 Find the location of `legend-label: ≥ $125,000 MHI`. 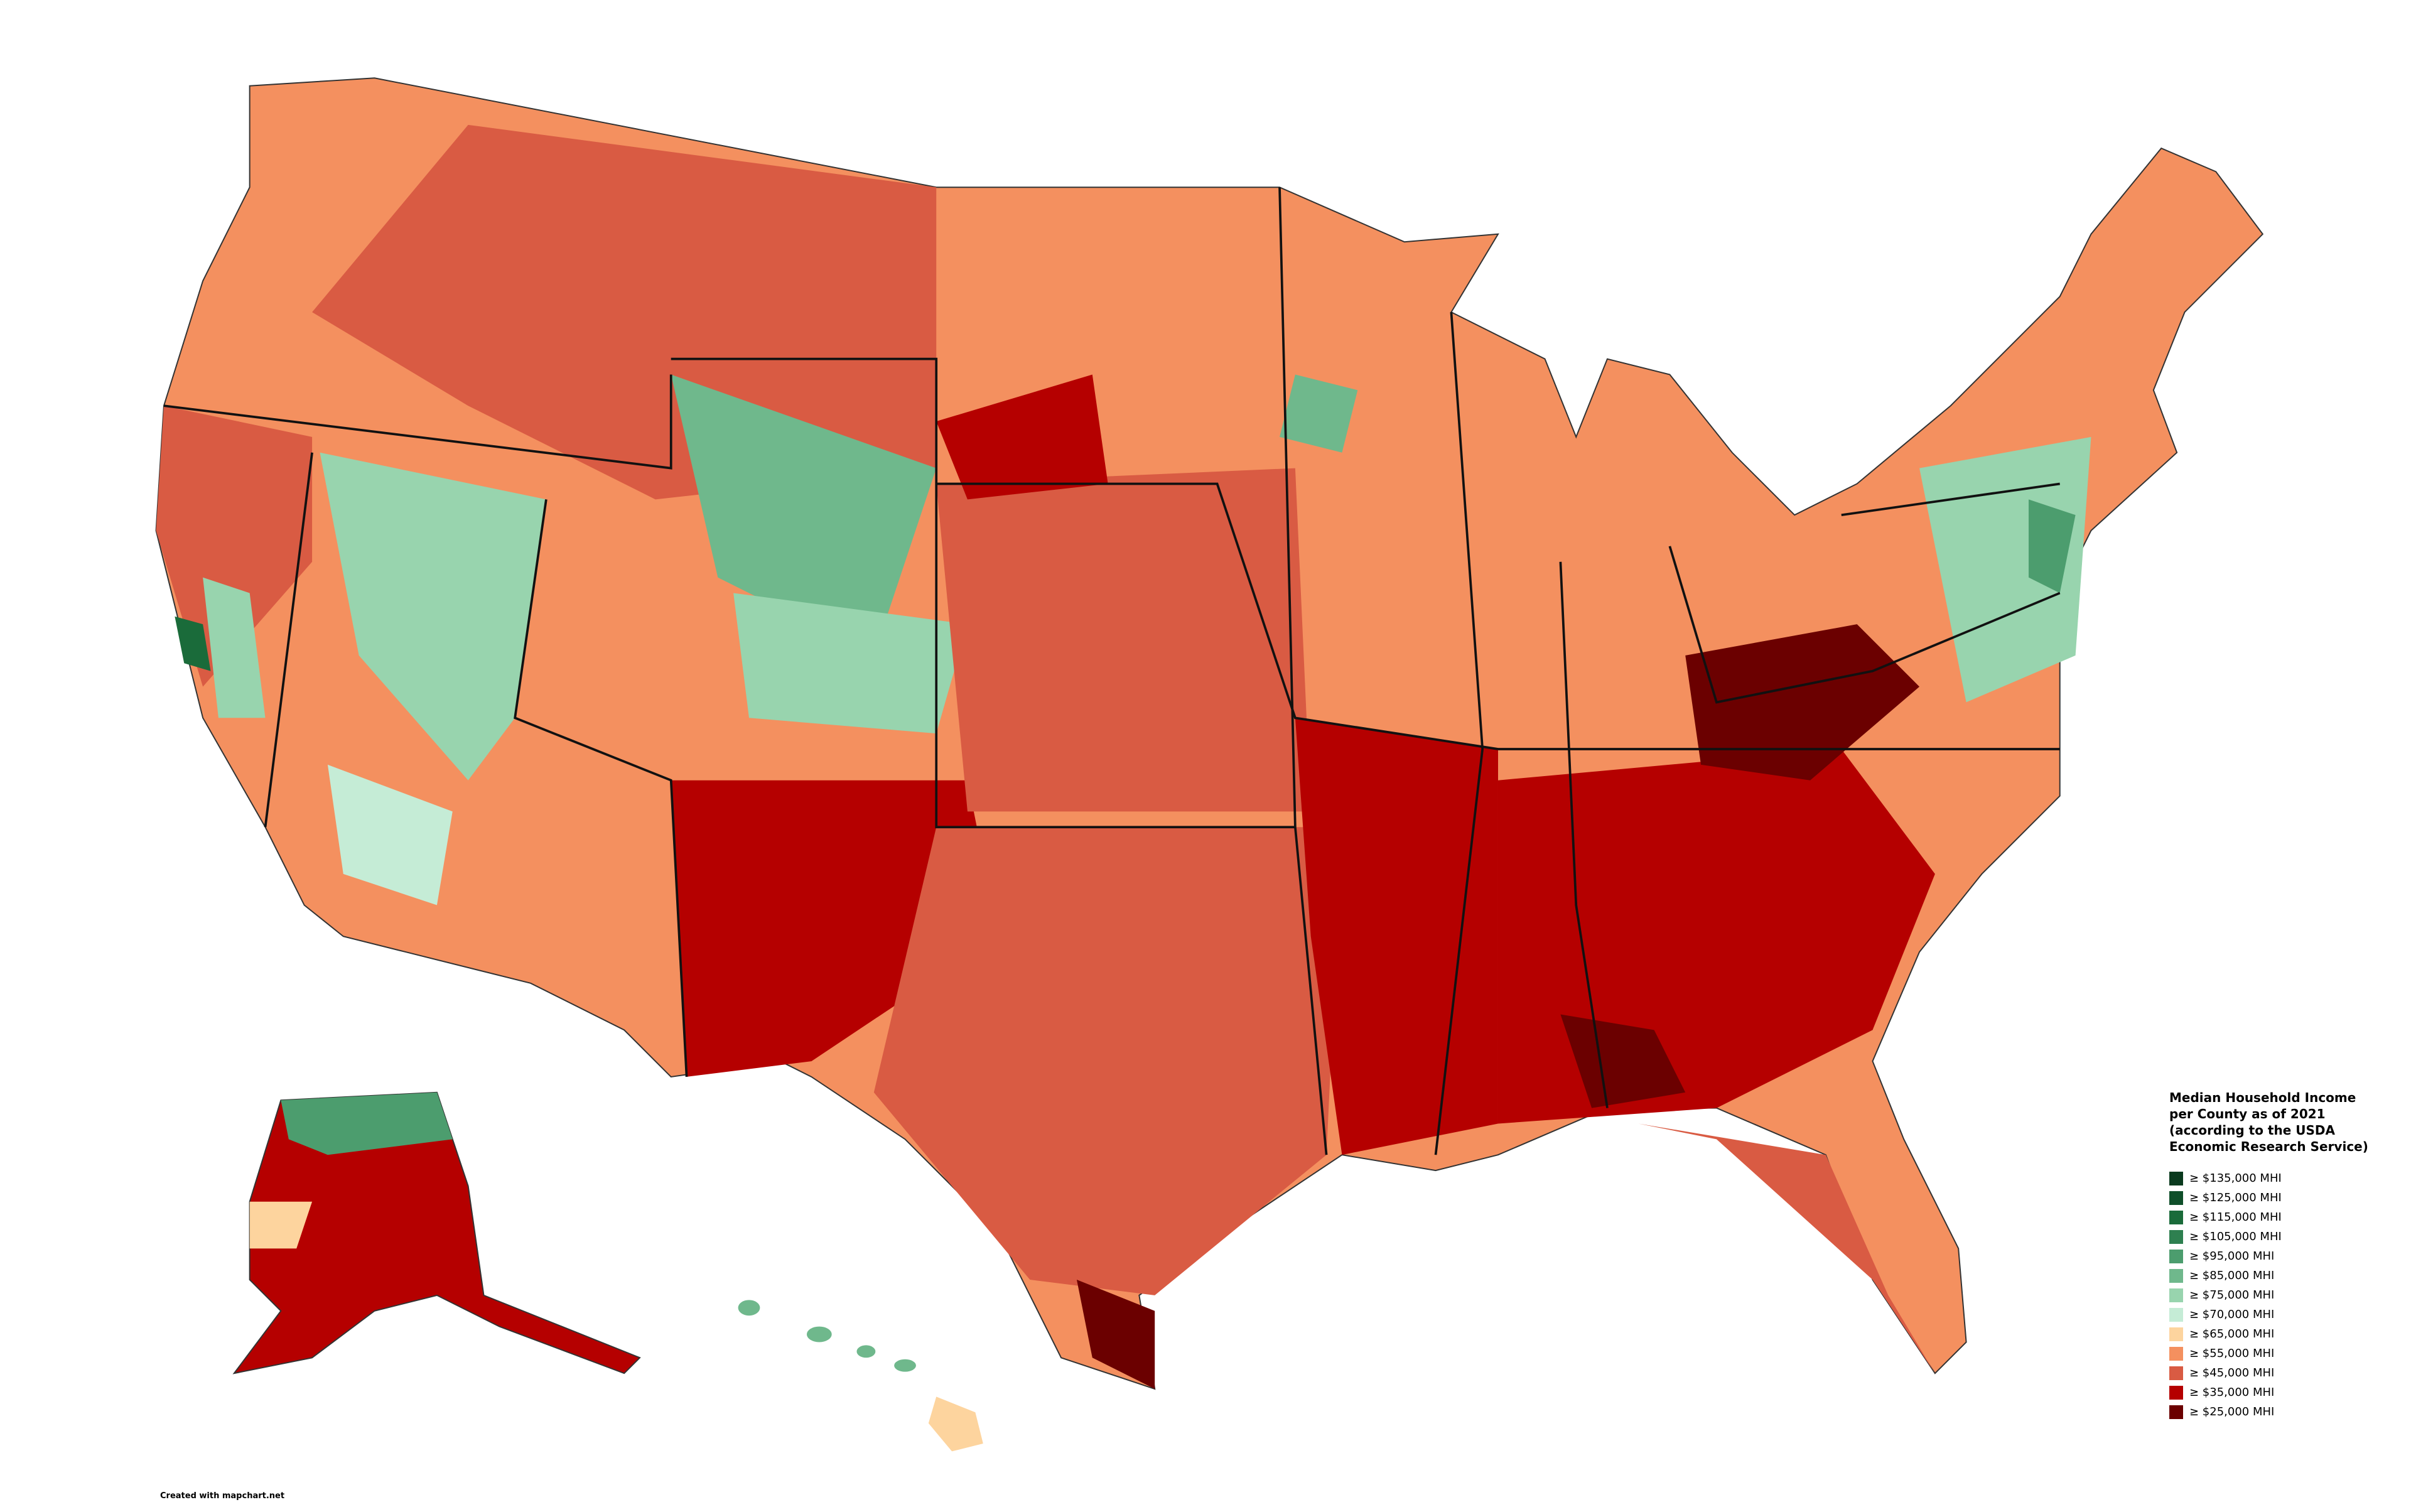

legend-label: ≥ $125,000 MHI is located at coordinates (2235, 1197).